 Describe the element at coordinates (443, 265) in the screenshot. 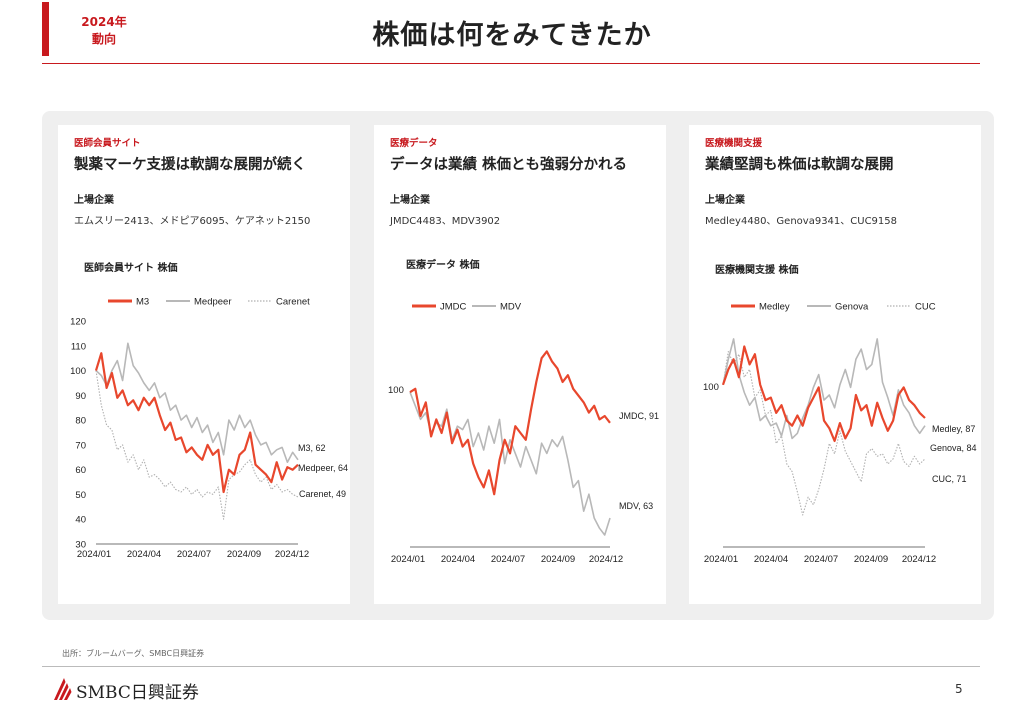

I see `chart-title: 医療データ 株価` at that location.